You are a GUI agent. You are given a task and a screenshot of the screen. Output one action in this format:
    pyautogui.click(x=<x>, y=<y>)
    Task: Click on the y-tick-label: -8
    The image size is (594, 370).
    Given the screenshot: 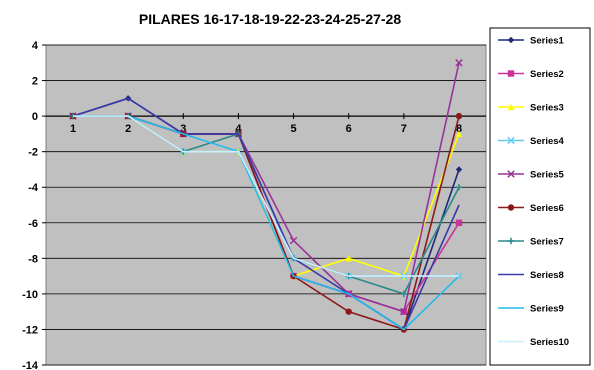 What is the action you would take?
    pyautogui.click(x=33, y=259)
    